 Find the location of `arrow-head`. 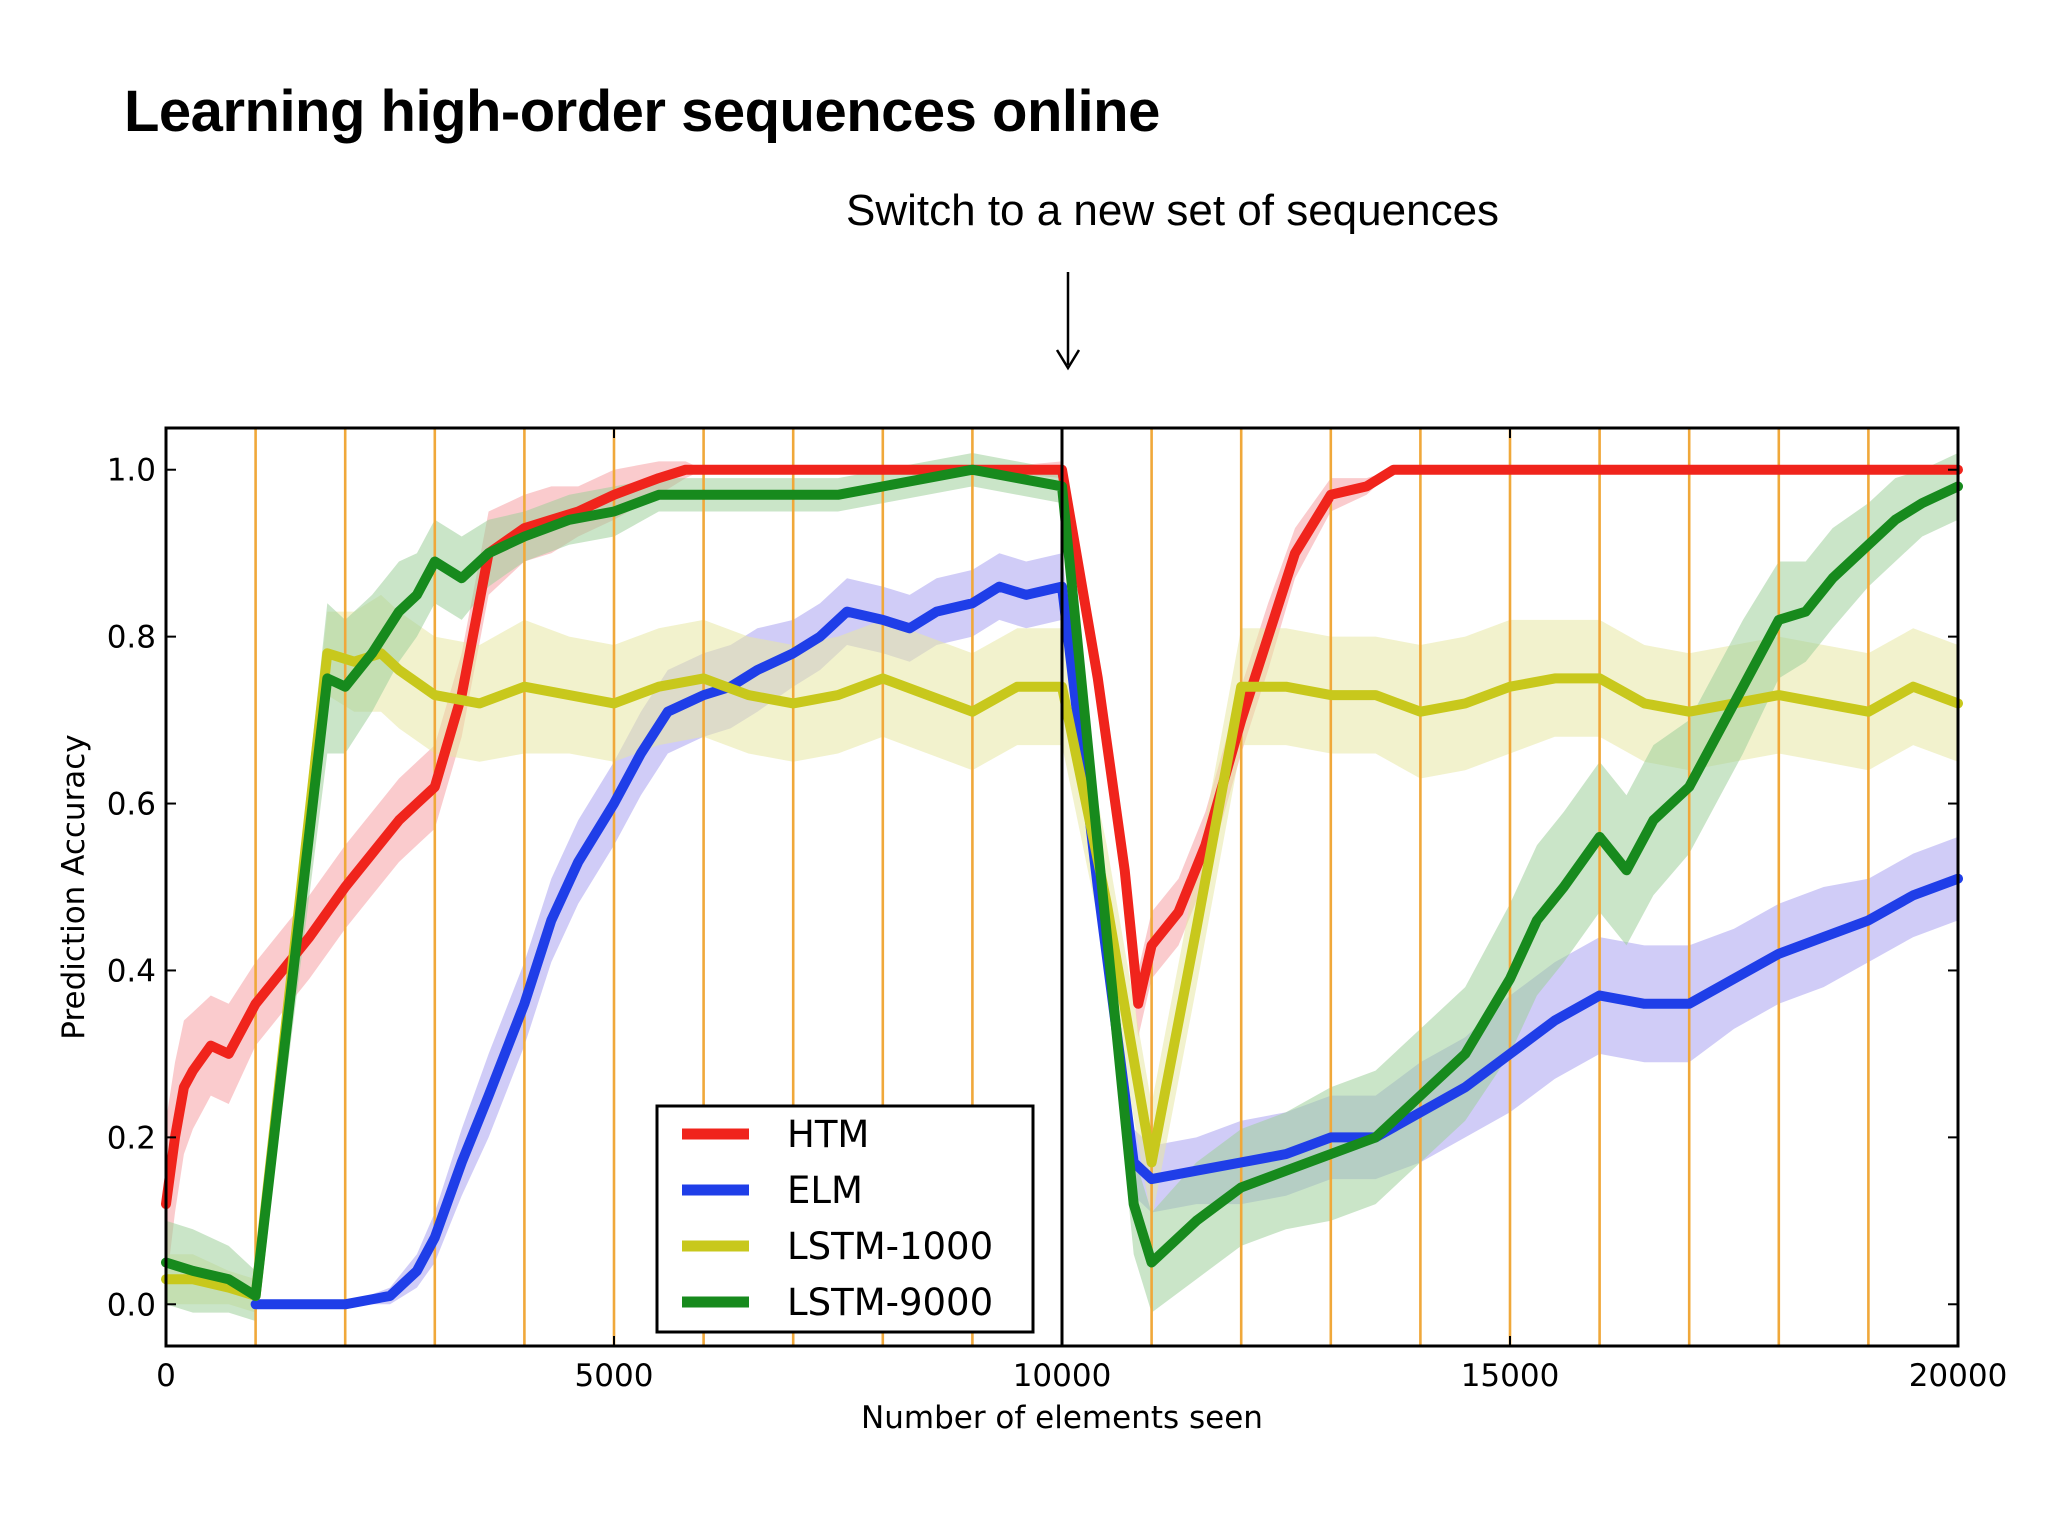

arrow-head is located at coordinates (1068, 360).